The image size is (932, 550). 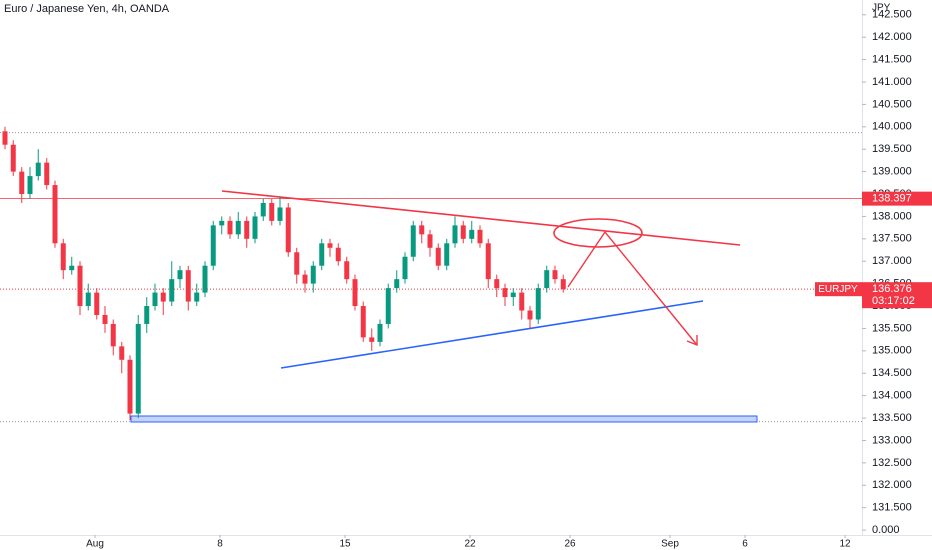 What do you see at coordinates (570, 544) in the screenshot?
I see `x-tick-label: 26` at bounding box center [570, 544].